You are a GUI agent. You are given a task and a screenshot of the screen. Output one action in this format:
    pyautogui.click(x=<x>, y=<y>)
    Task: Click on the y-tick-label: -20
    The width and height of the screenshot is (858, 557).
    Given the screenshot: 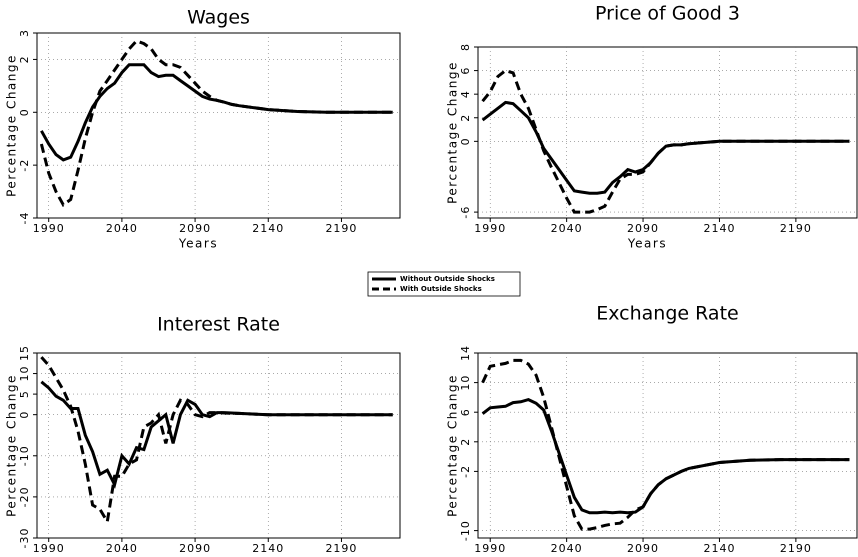 What is the action you would take?
    pyautogui.click(x=24, y=496)
    